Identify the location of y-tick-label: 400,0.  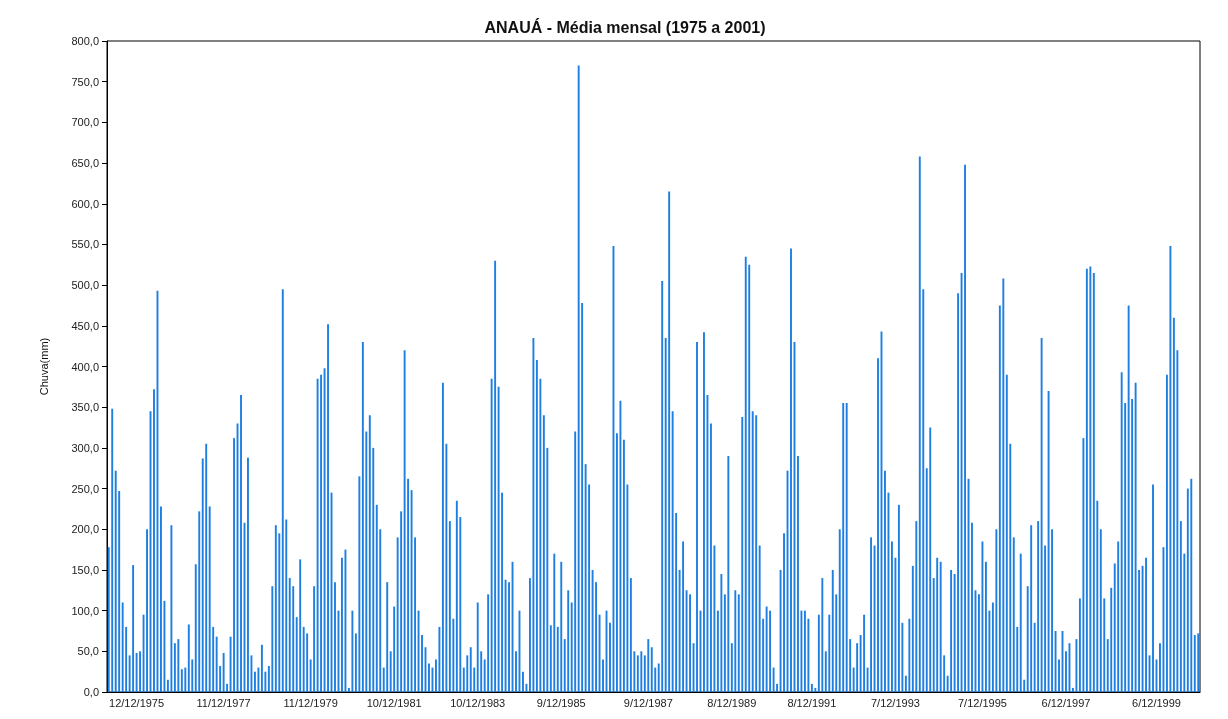
(85, 366).